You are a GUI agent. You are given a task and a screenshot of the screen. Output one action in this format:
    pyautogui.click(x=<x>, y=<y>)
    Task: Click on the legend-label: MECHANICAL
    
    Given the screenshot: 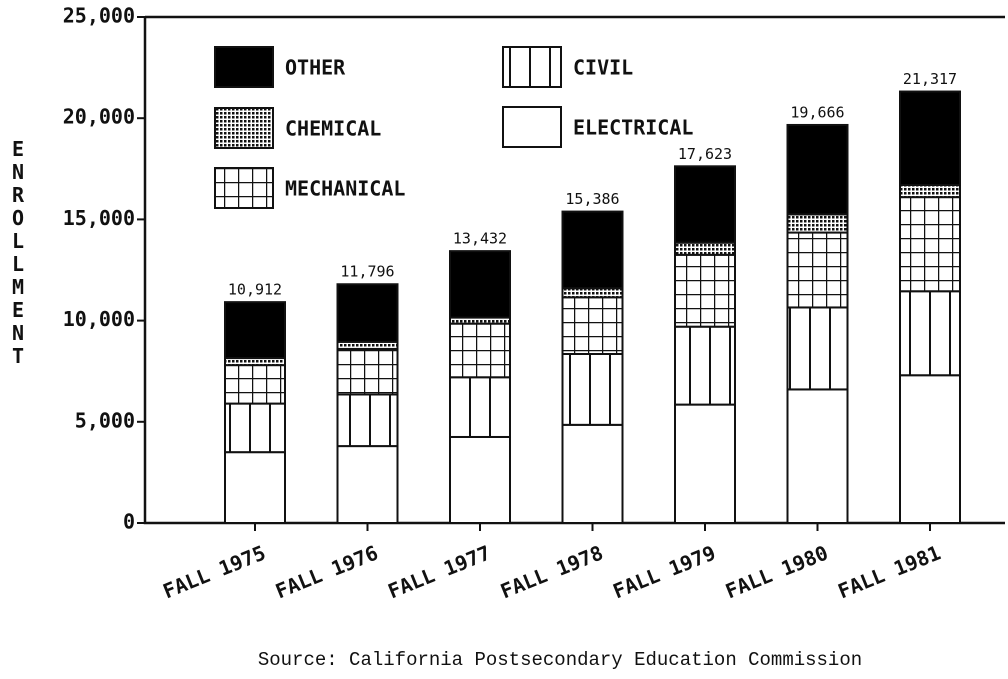 What is the action you would take?
    pyautogui.click(x=345, y=189)
    